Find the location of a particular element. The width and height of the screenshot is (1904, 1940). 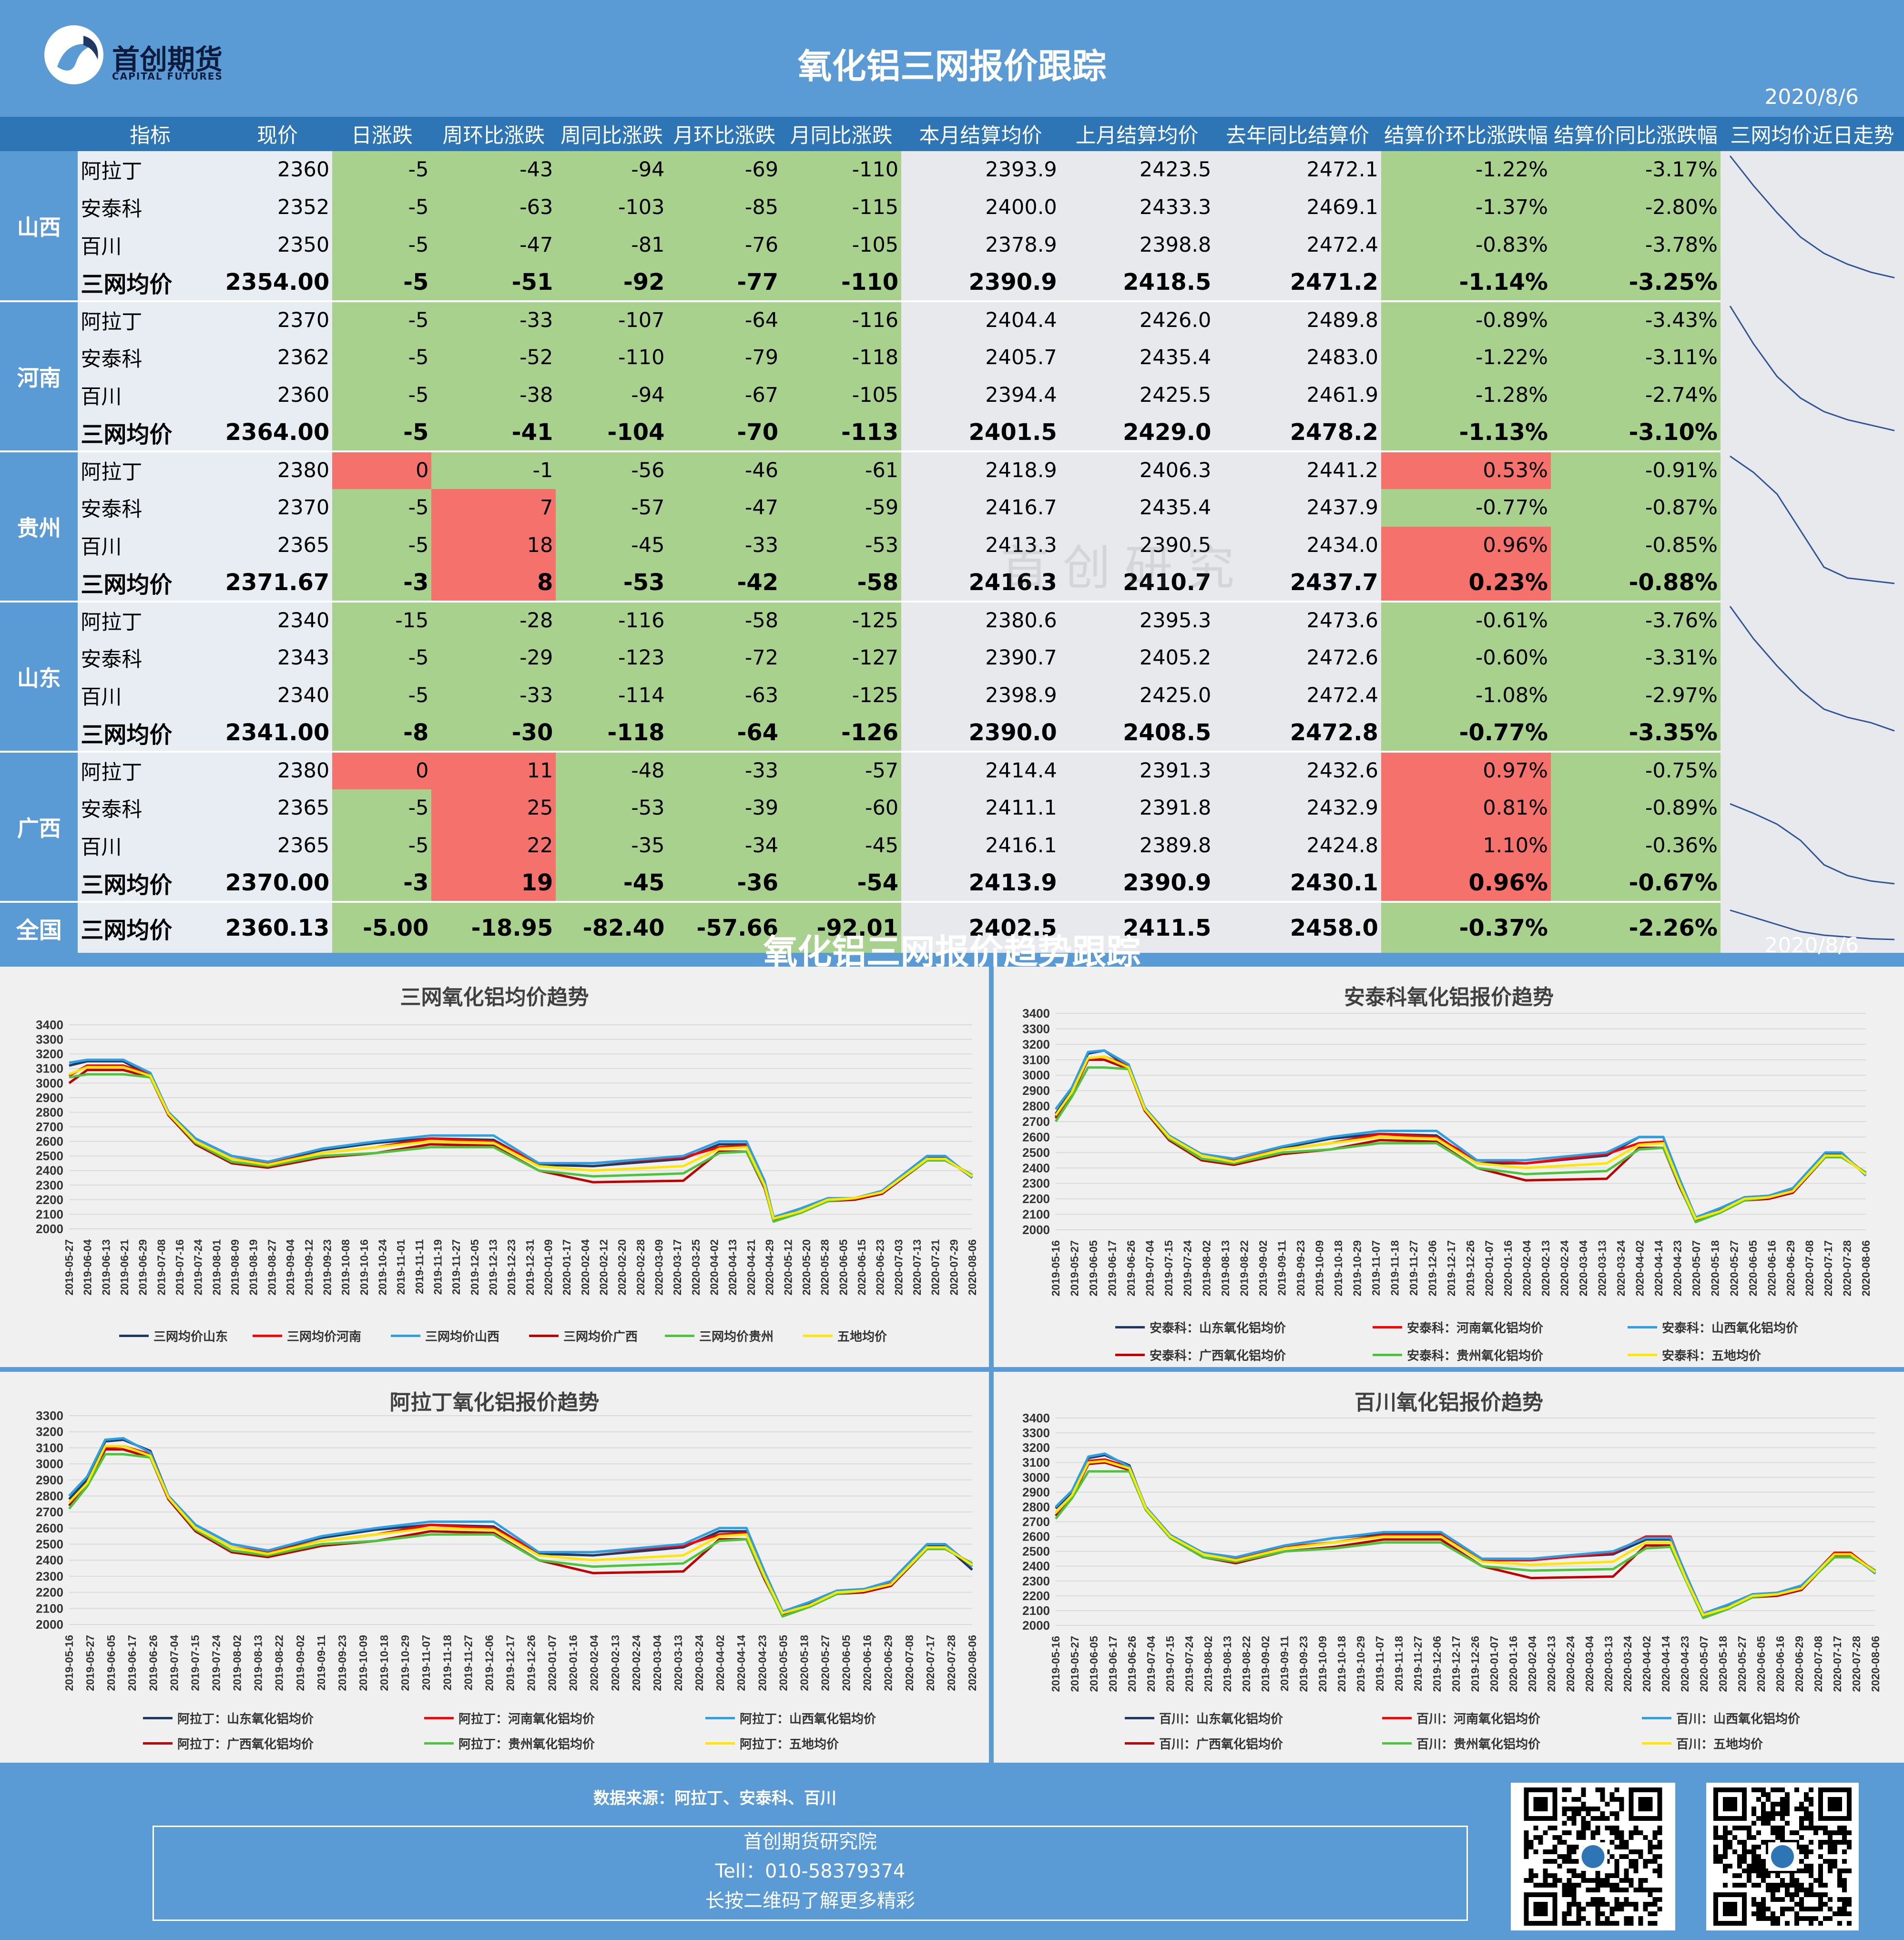

cur-month-avg: 2411.1 is located at coordinates (980, 808).